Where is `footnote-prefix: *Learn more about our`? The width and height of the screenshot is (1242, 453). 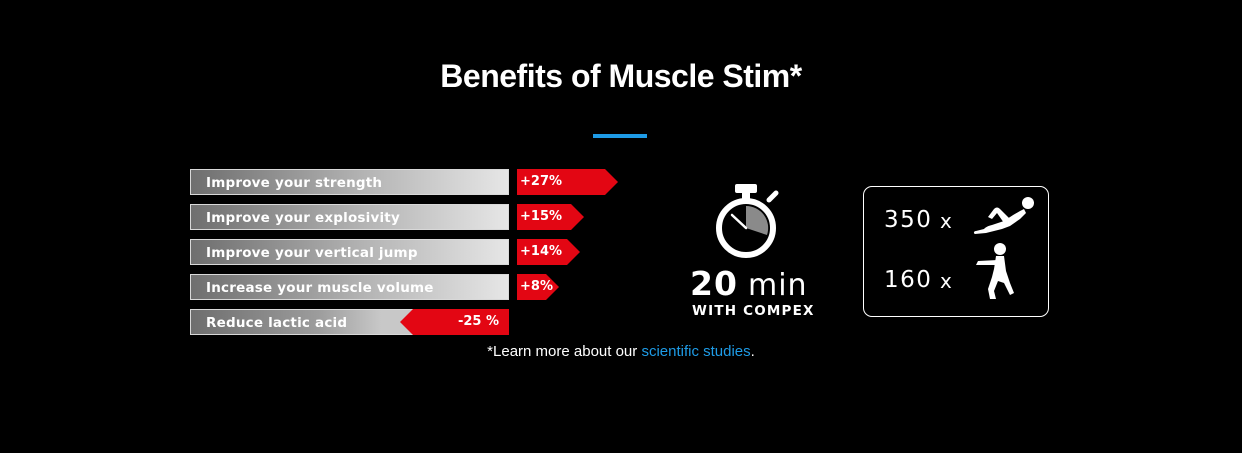
footnote-prefix: *Learn more about our is located at coordinates (564, 351).